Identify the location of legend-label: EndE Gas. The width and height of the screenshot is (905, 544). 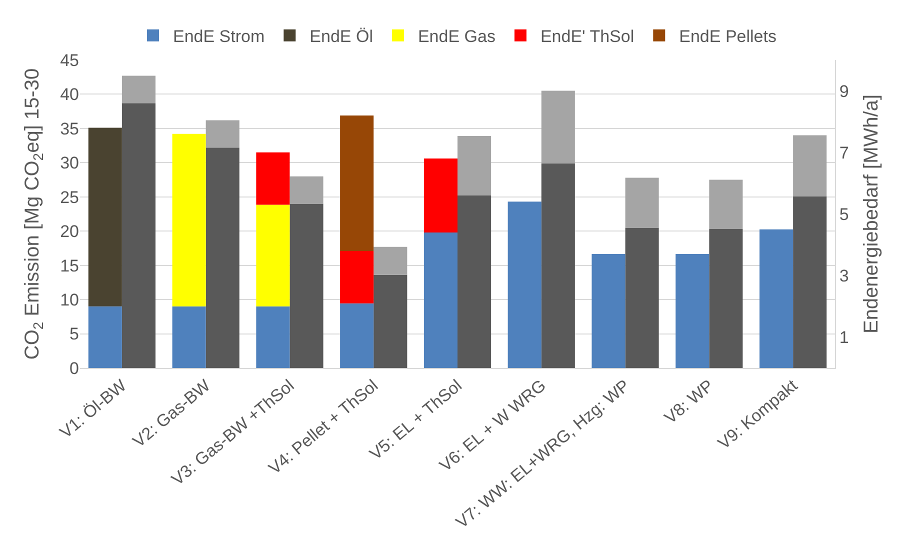
(457, 36).